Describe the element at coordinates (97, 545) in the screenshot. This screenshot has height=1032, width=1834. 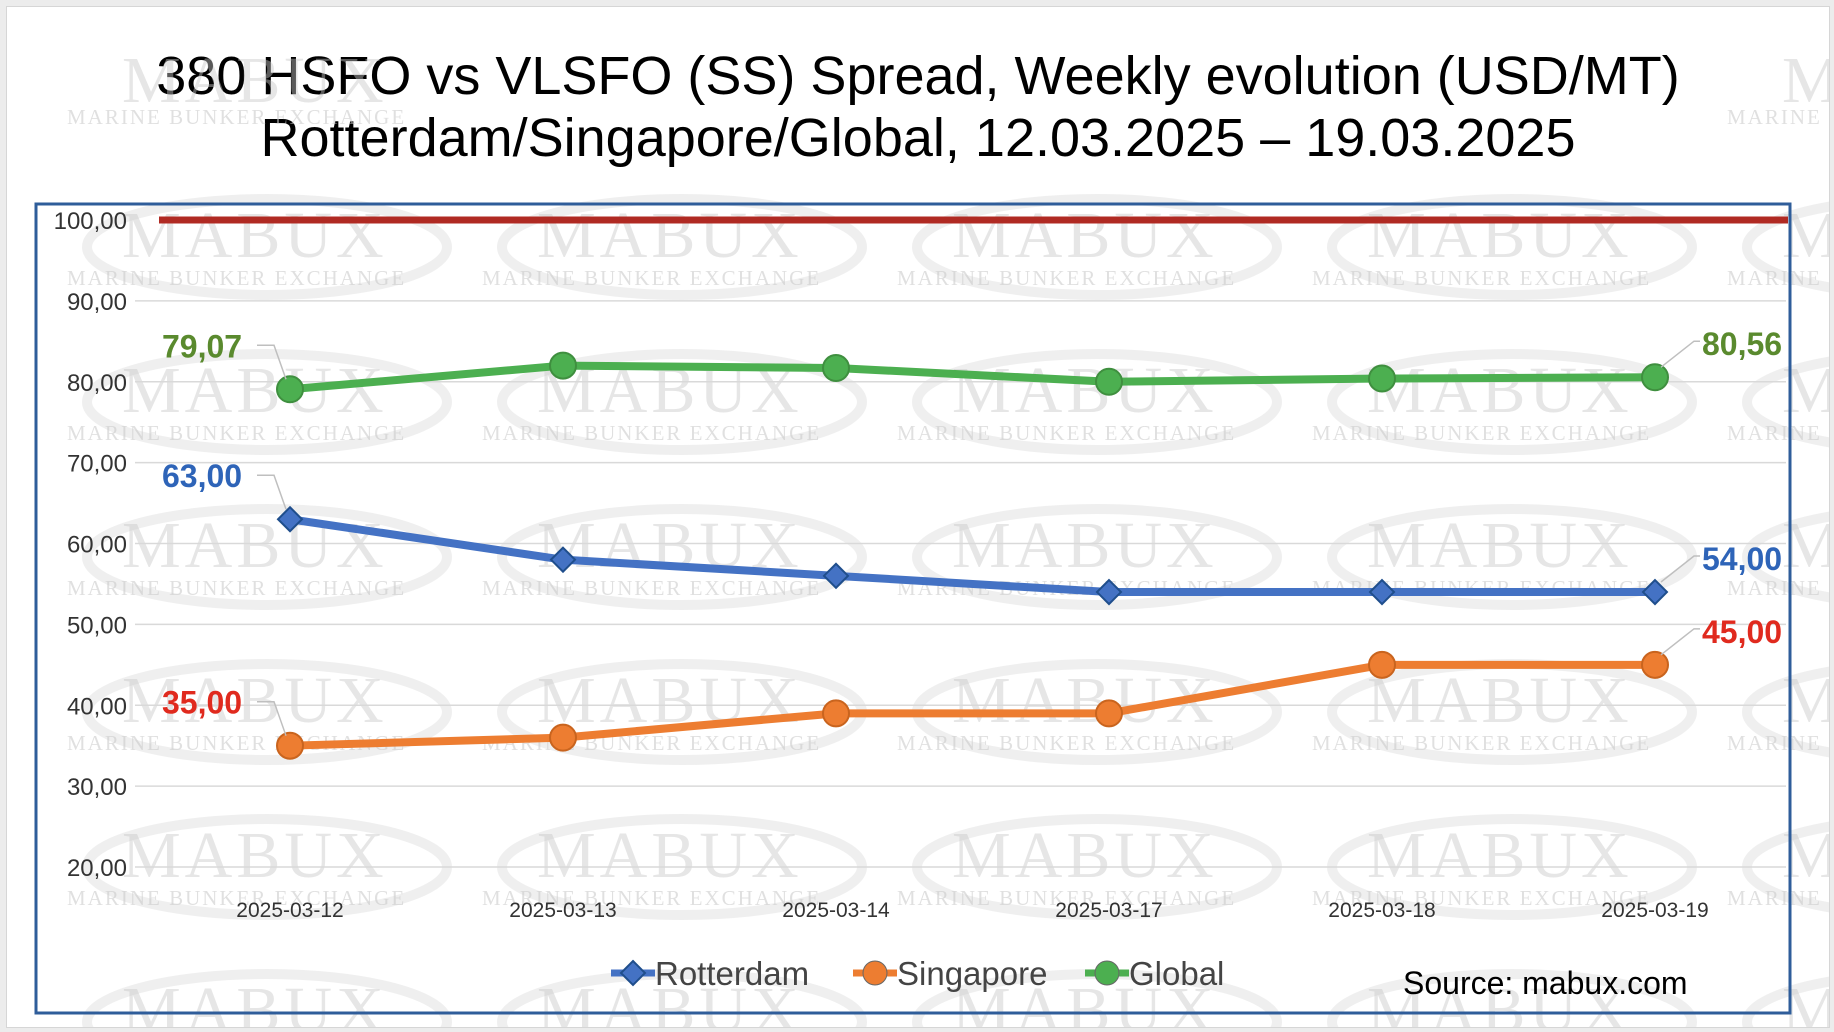
I see `y-tick-label: 60,00` at that location.